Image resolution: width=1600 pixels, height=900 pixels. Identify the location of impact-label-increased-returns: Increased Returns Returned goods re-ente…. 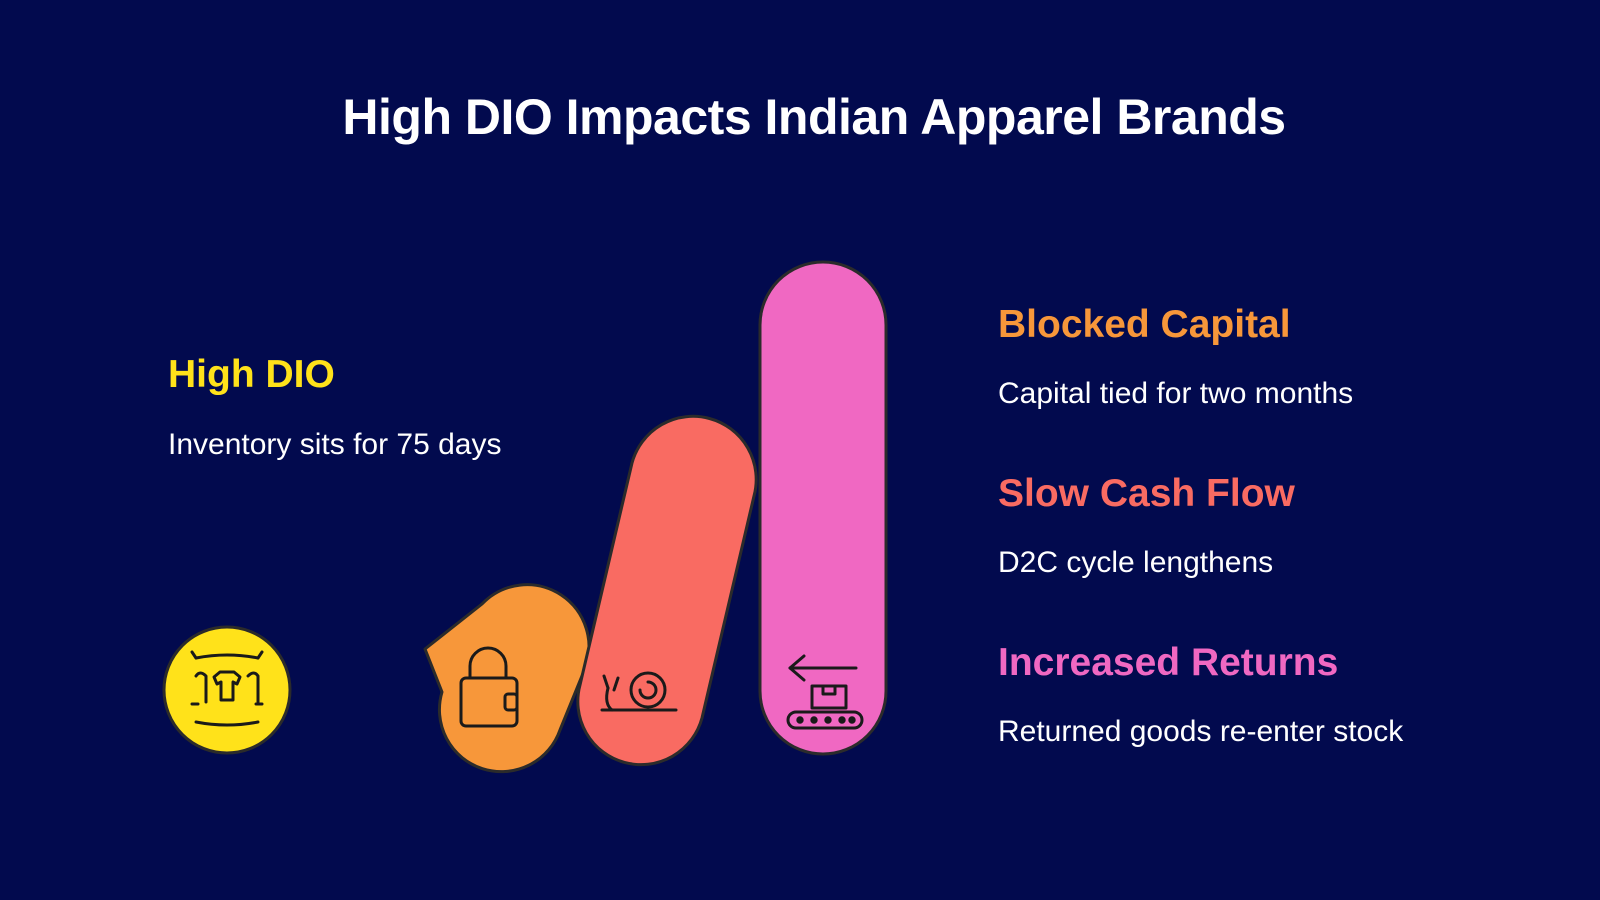
(1201, 695).